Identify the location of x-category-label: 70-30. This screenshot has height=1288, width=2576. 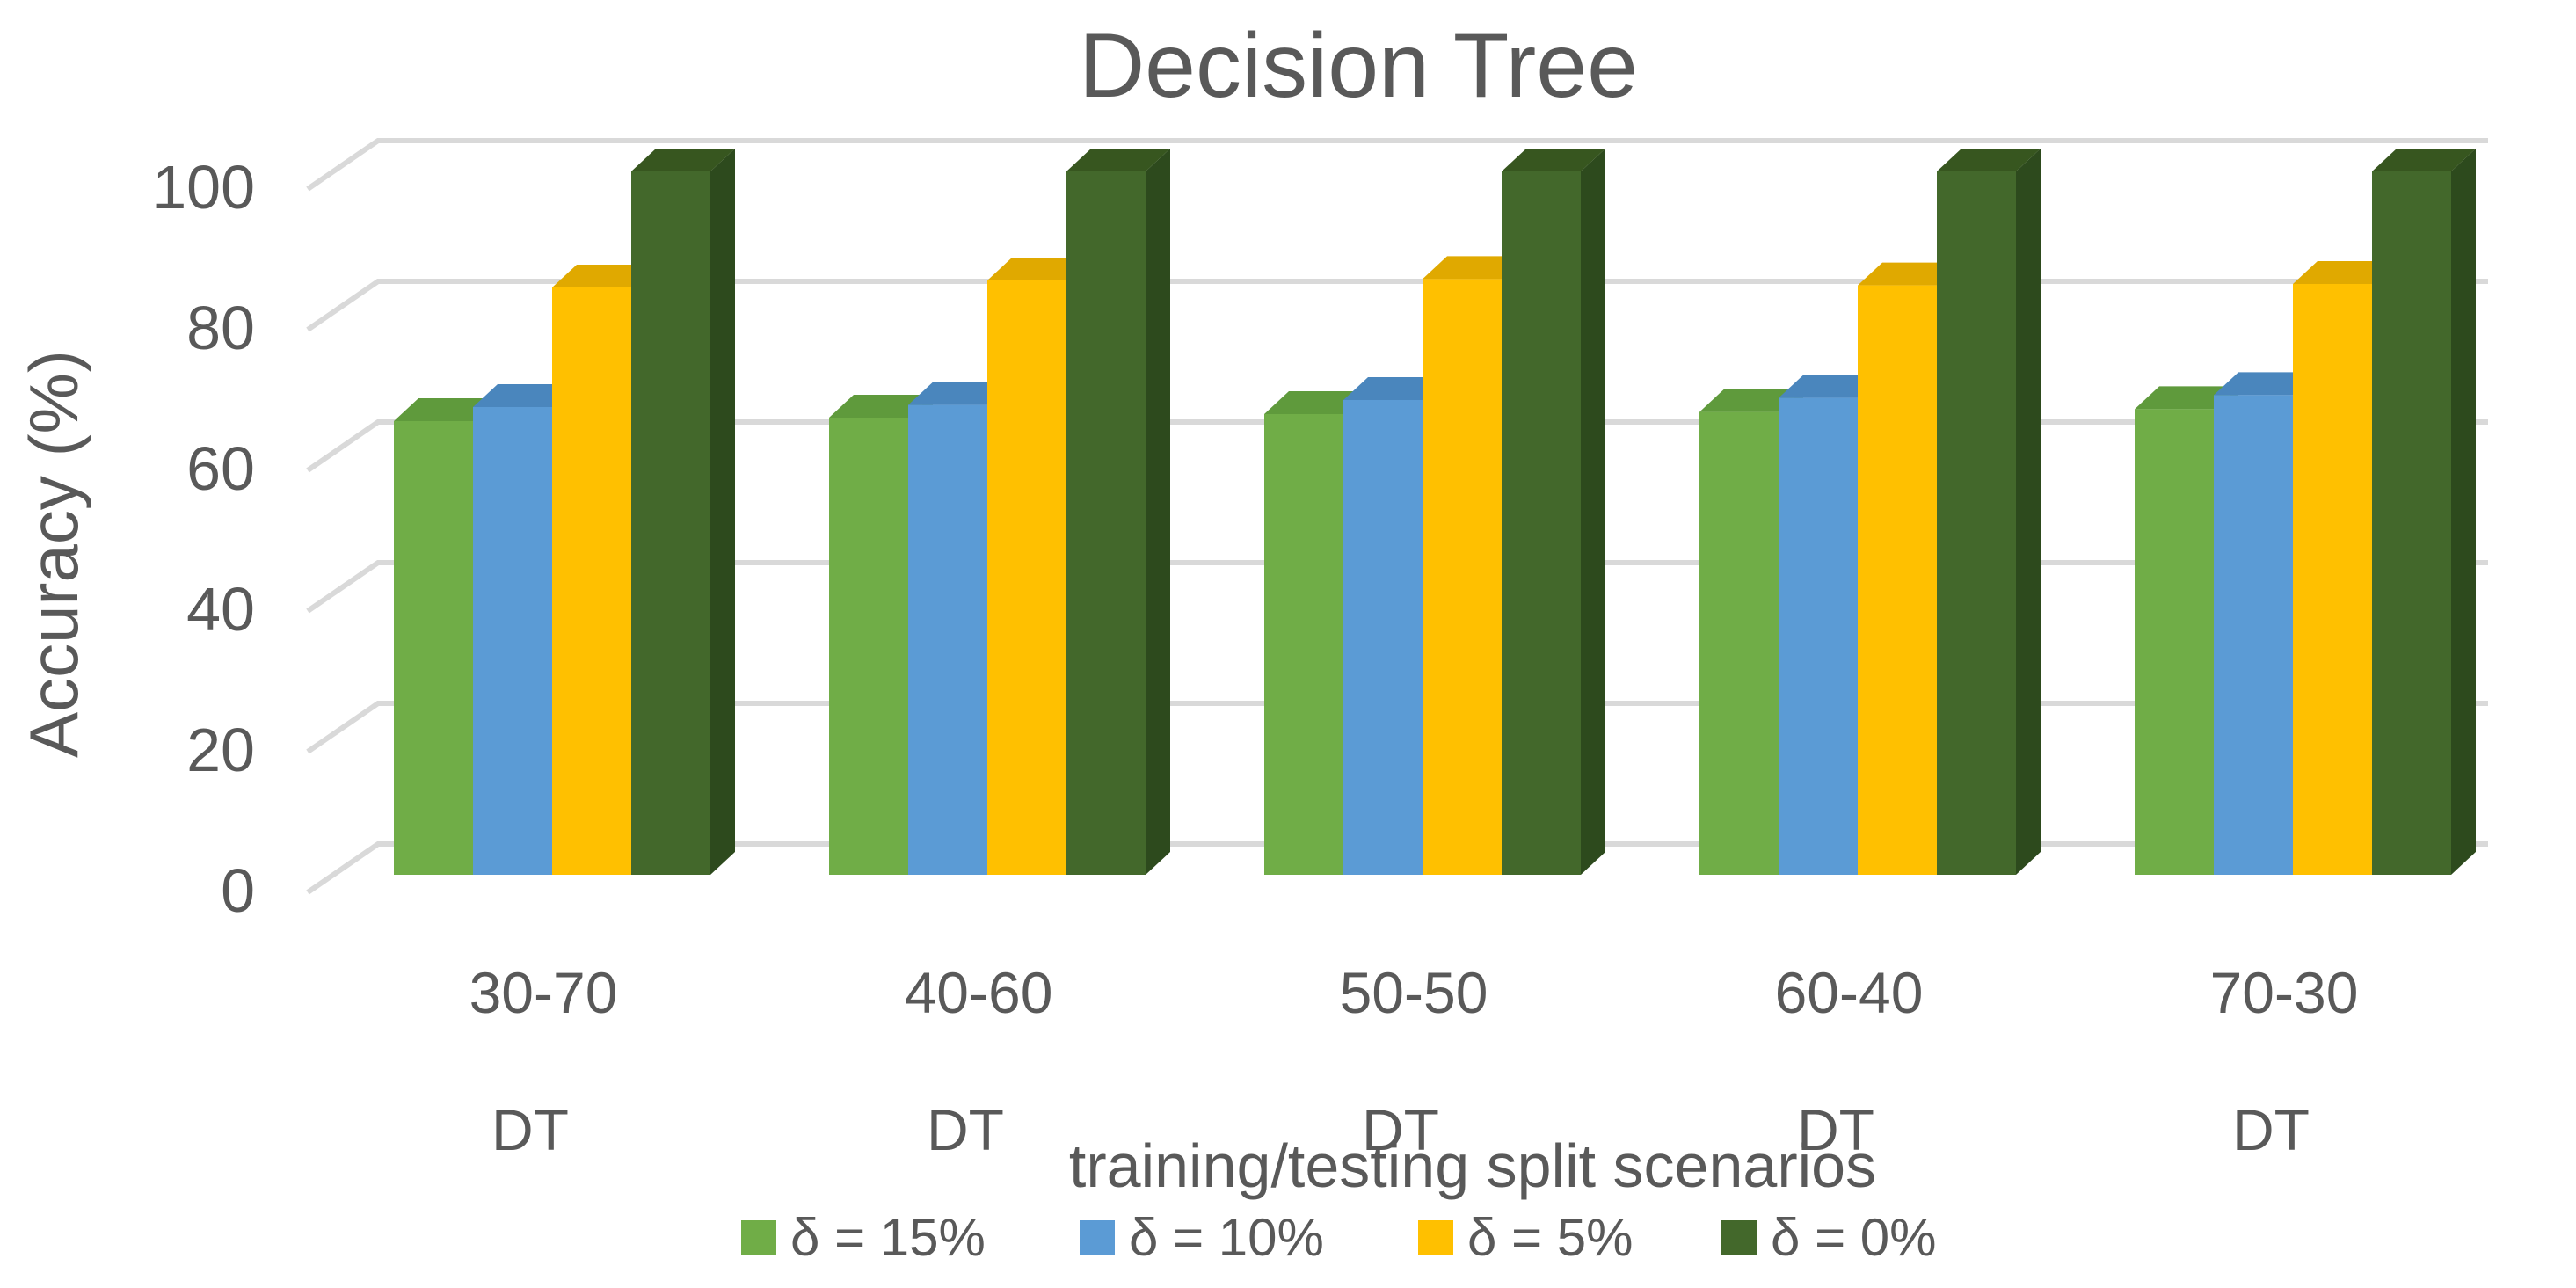
(2284, 992).